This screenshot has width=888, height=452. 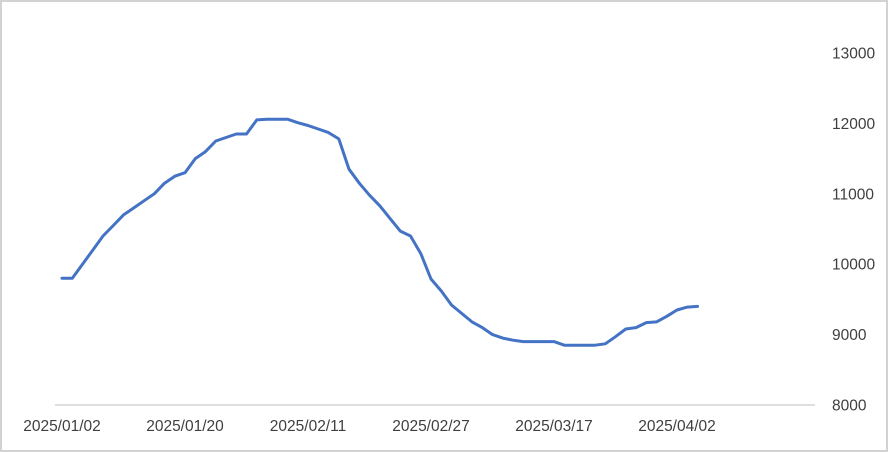 I want to click on x-tick-label: 2025/01/20, so click(x=185, y=426).